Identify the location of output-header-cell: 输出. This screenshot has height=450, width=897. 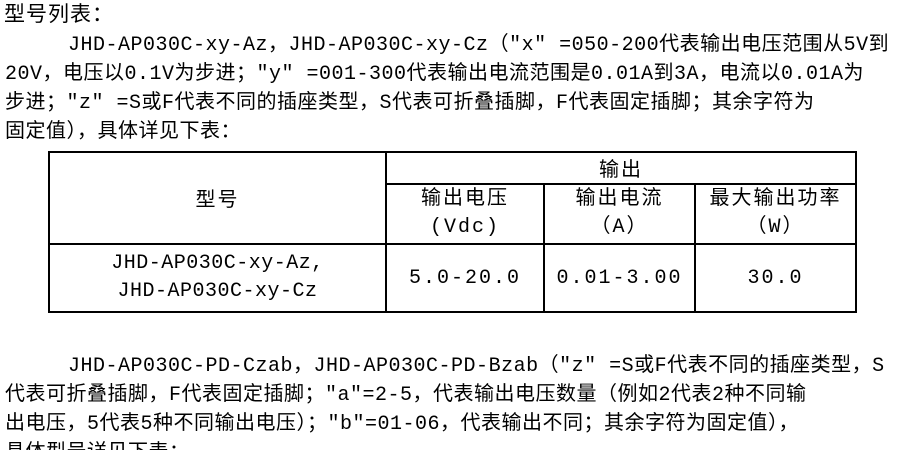
(621, 168).